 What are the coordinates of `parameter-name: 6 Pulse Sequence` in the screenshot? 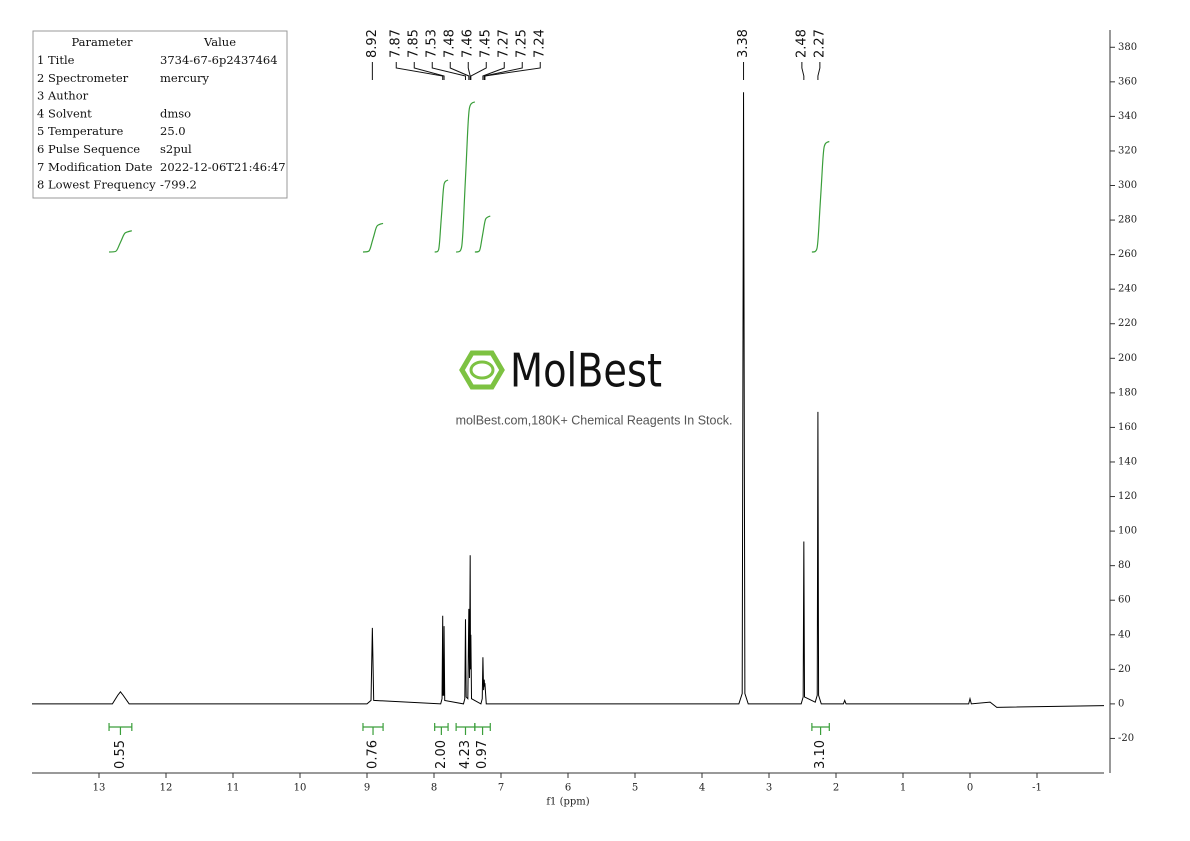 It's located at (88, 149).